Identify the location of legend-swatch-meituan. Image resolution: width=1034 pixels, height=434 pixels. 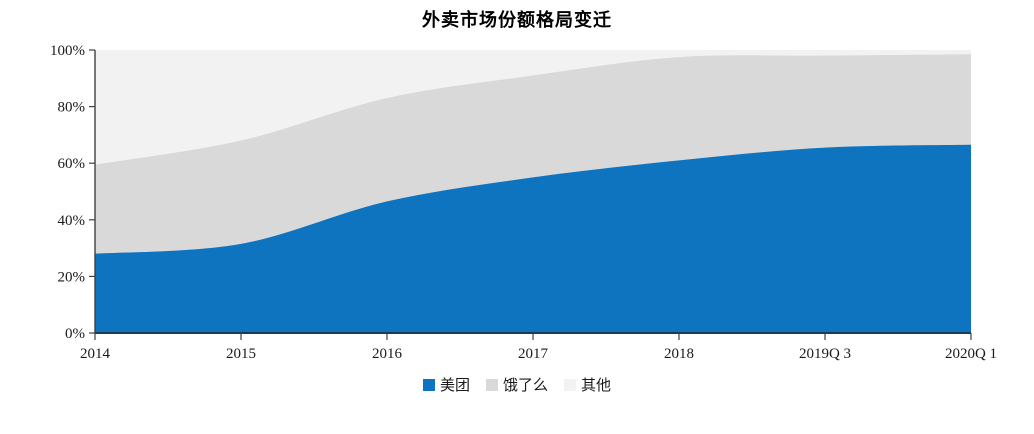
(428, 384).